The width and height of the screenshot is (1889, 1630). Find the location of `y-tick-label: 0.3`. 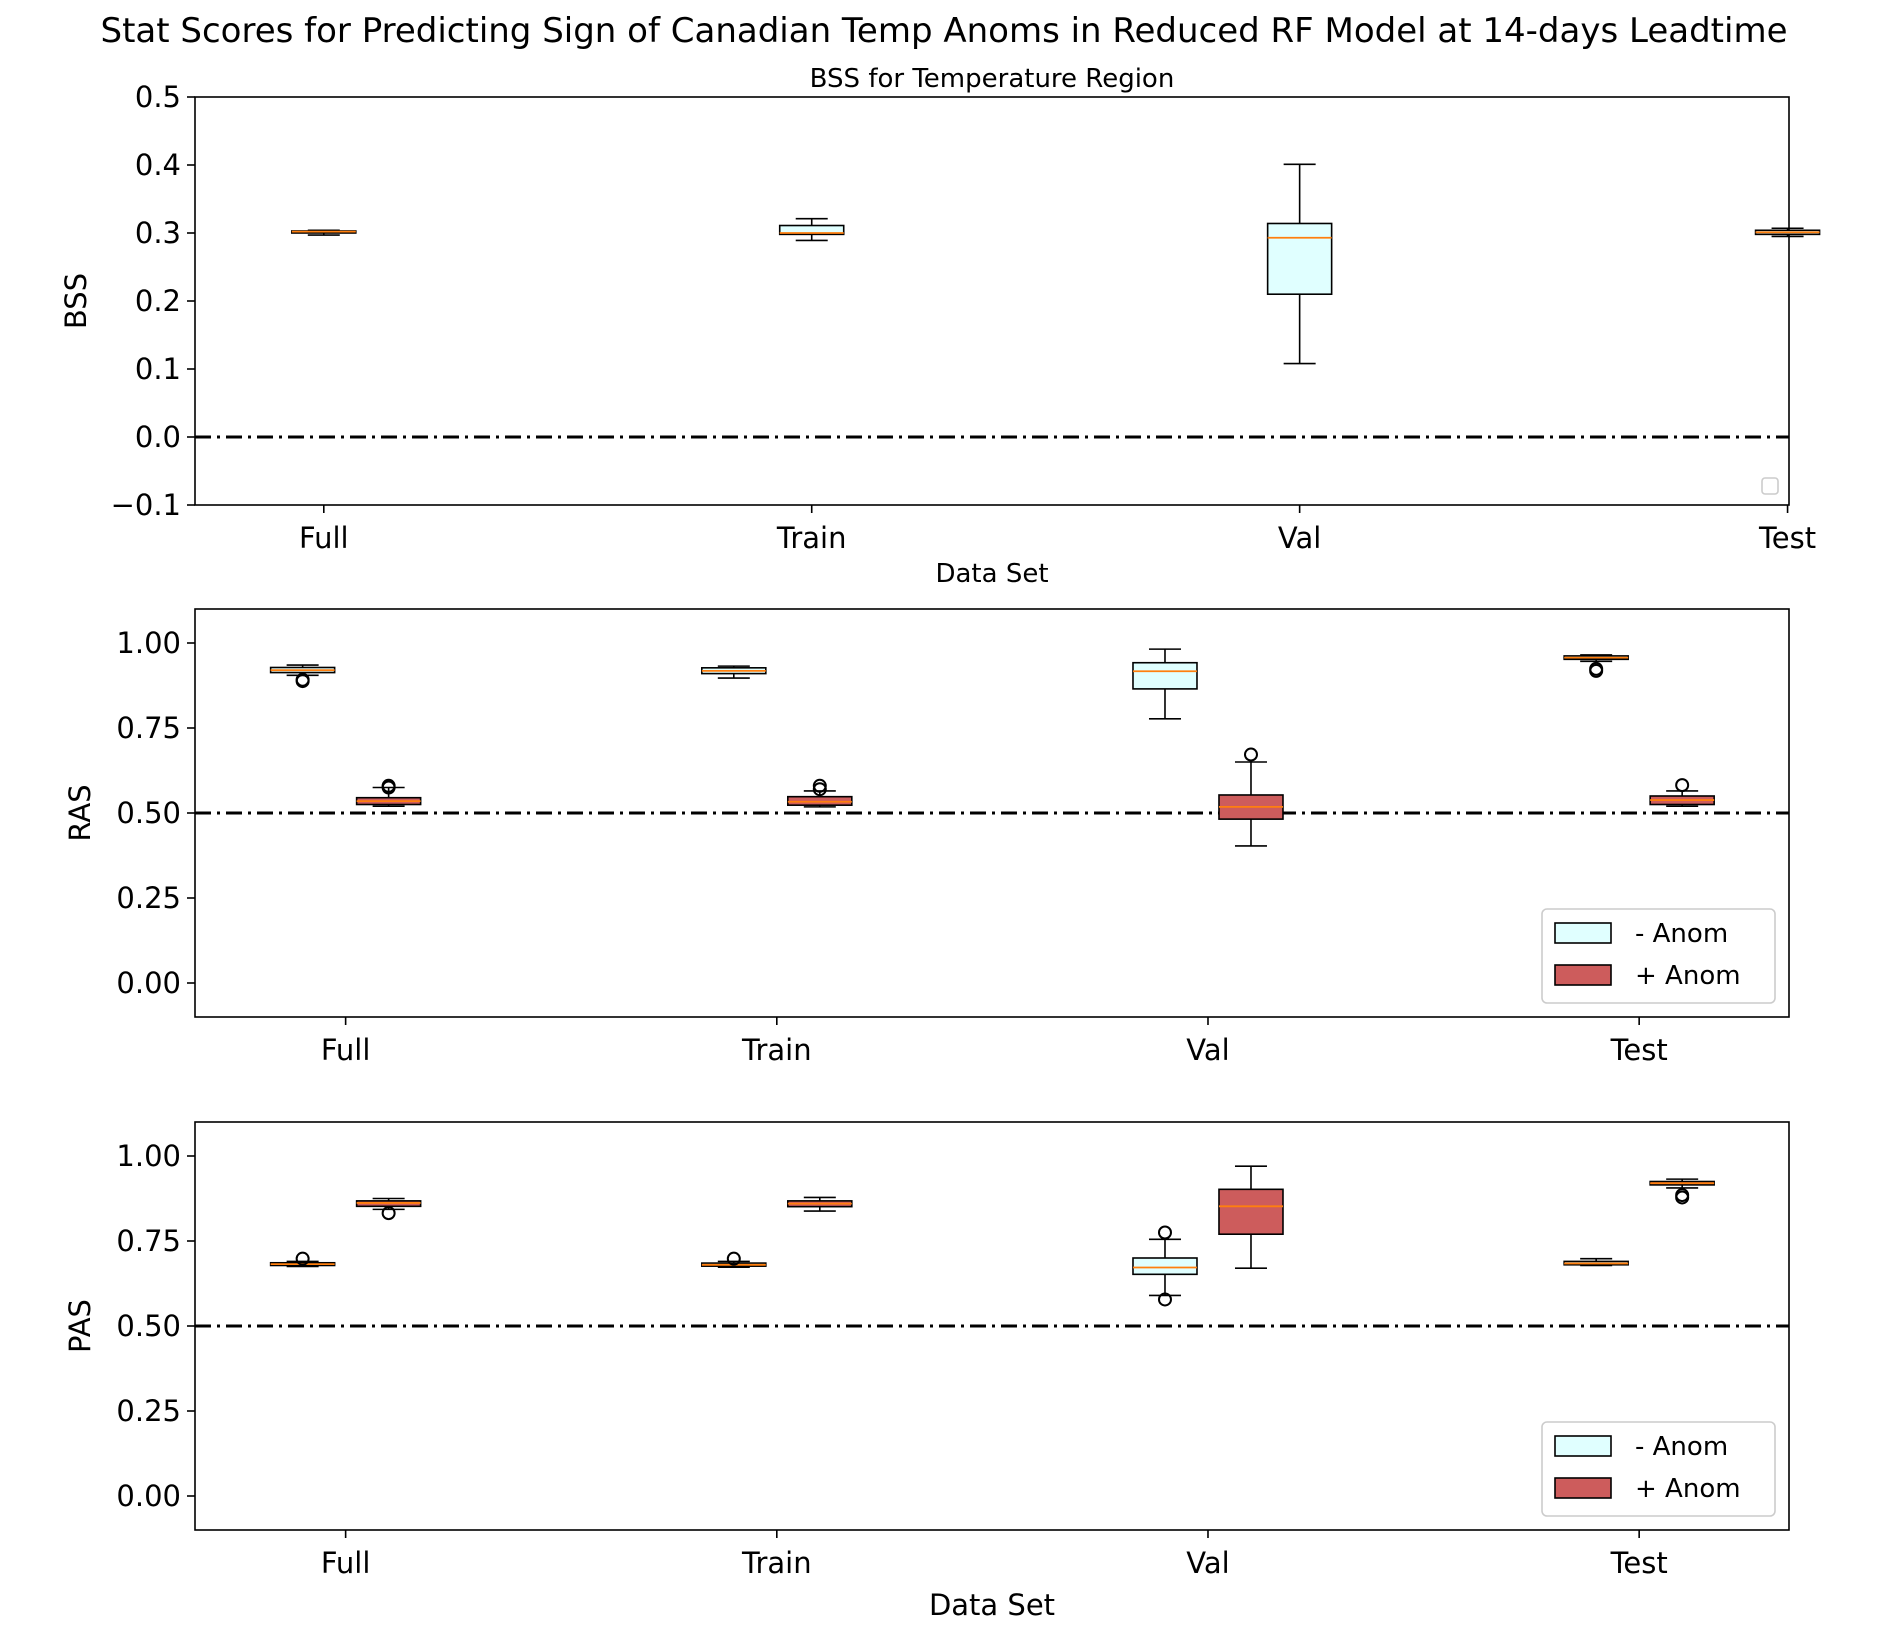

y-tick-label: 0.3 is located at coordinates (158, 233).